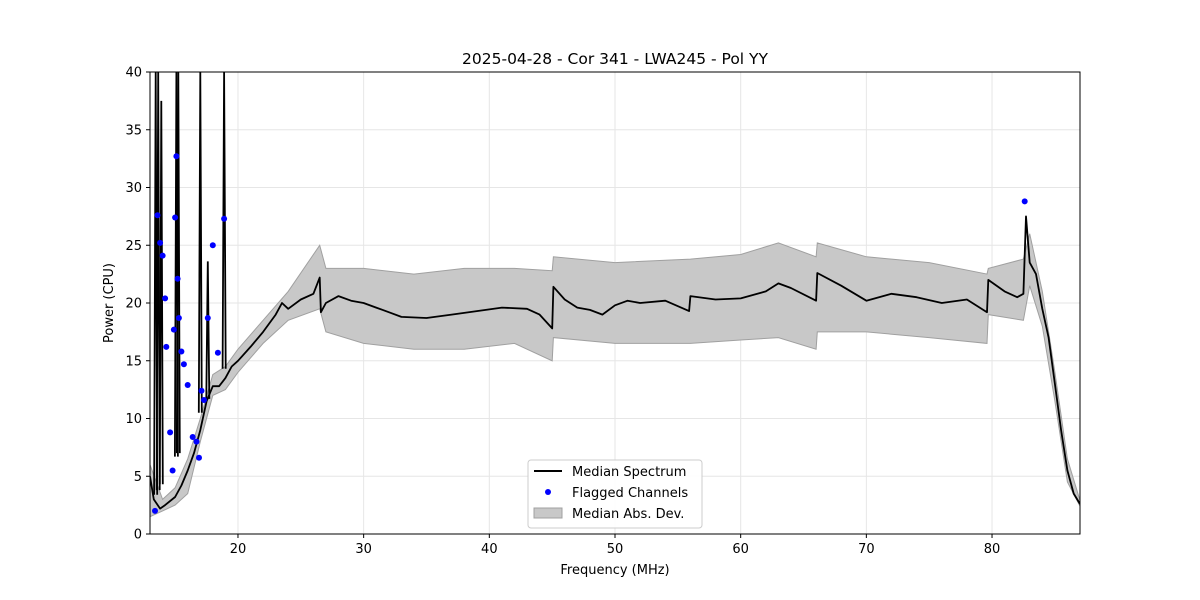 Image resolution: width=1200 pixels, height=600 pixels. Describe the element at coordinates (740, 549) in the screenshot. I see `x-tick-label: 60` at that location.